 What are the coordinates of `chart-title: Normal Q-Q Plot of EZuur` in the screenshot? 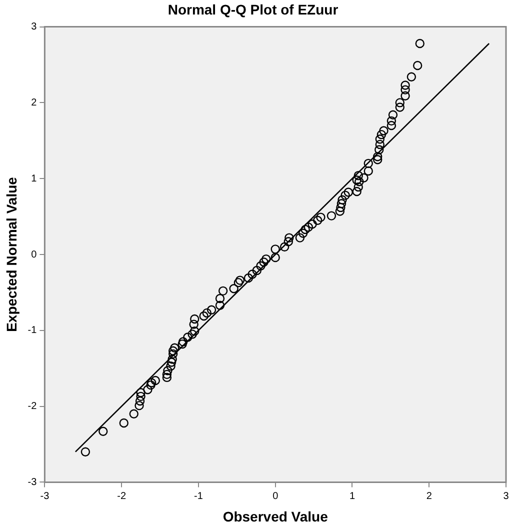 It's located at (253, 9).